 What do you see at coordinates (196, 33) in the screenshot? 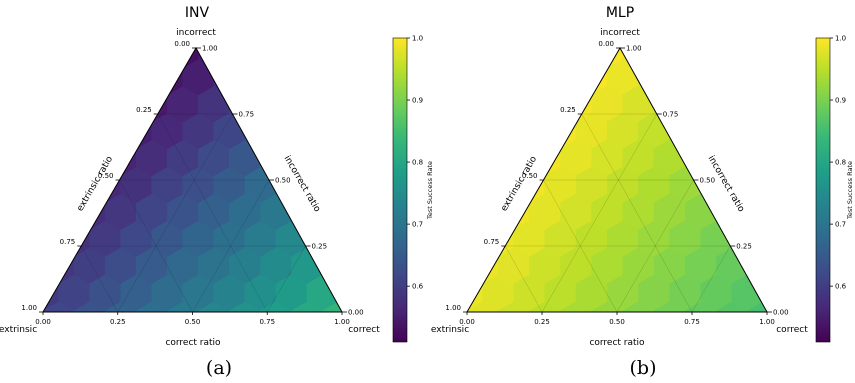
I see `corner-label-top: incorrect` at bounding box center [196, 33].